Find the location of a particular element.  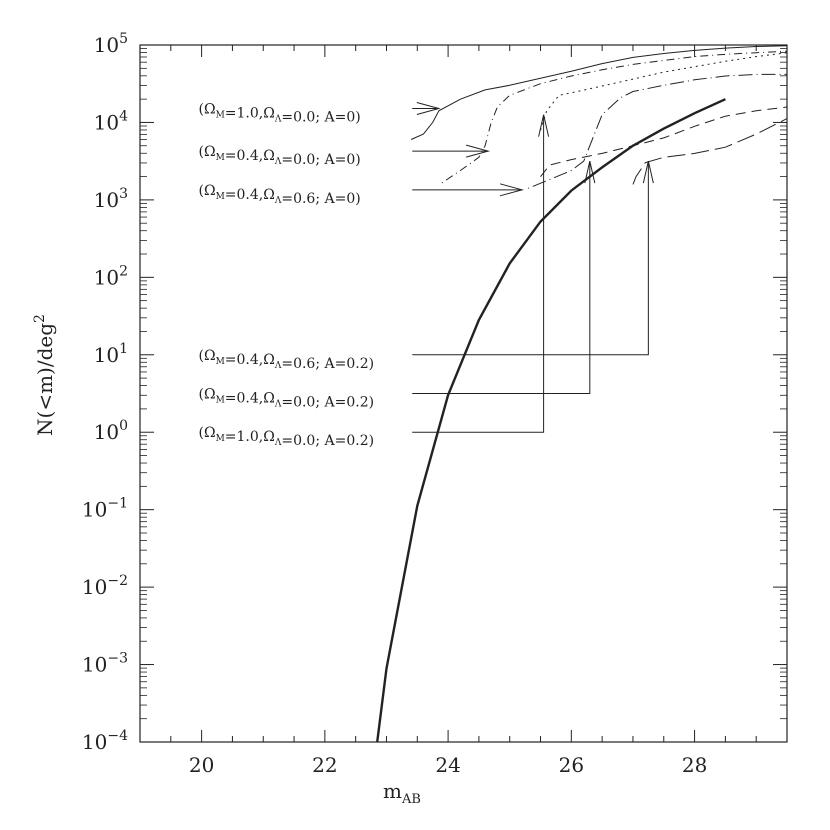

y-tick-label: 10³ is located at coordinates (111, 199).